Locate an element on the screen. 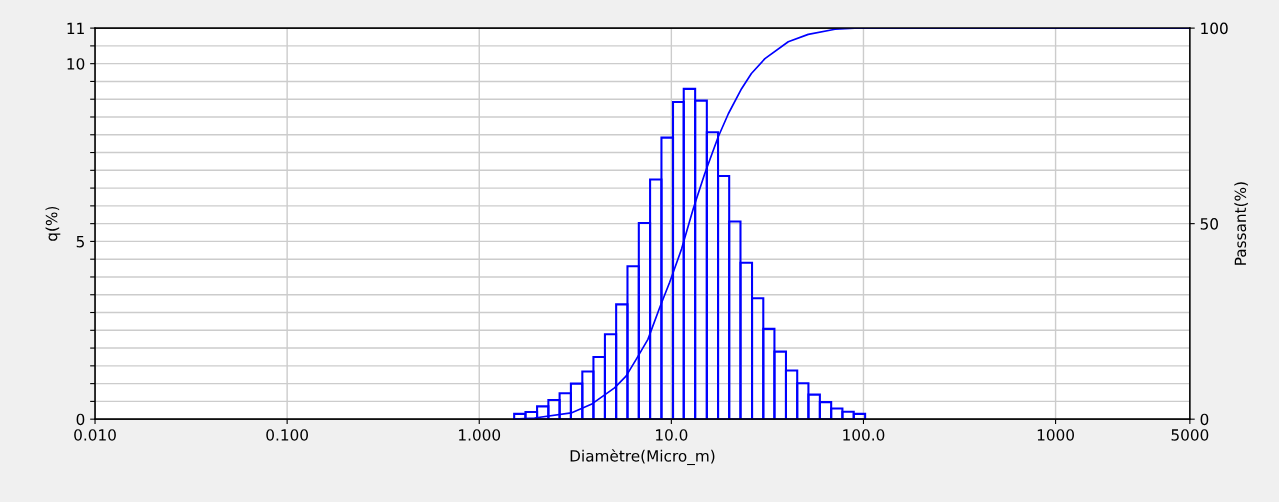 The width and height of the screenshot is (1279, 502). y-tick-label: 10 is located at coordinates (76, 64).